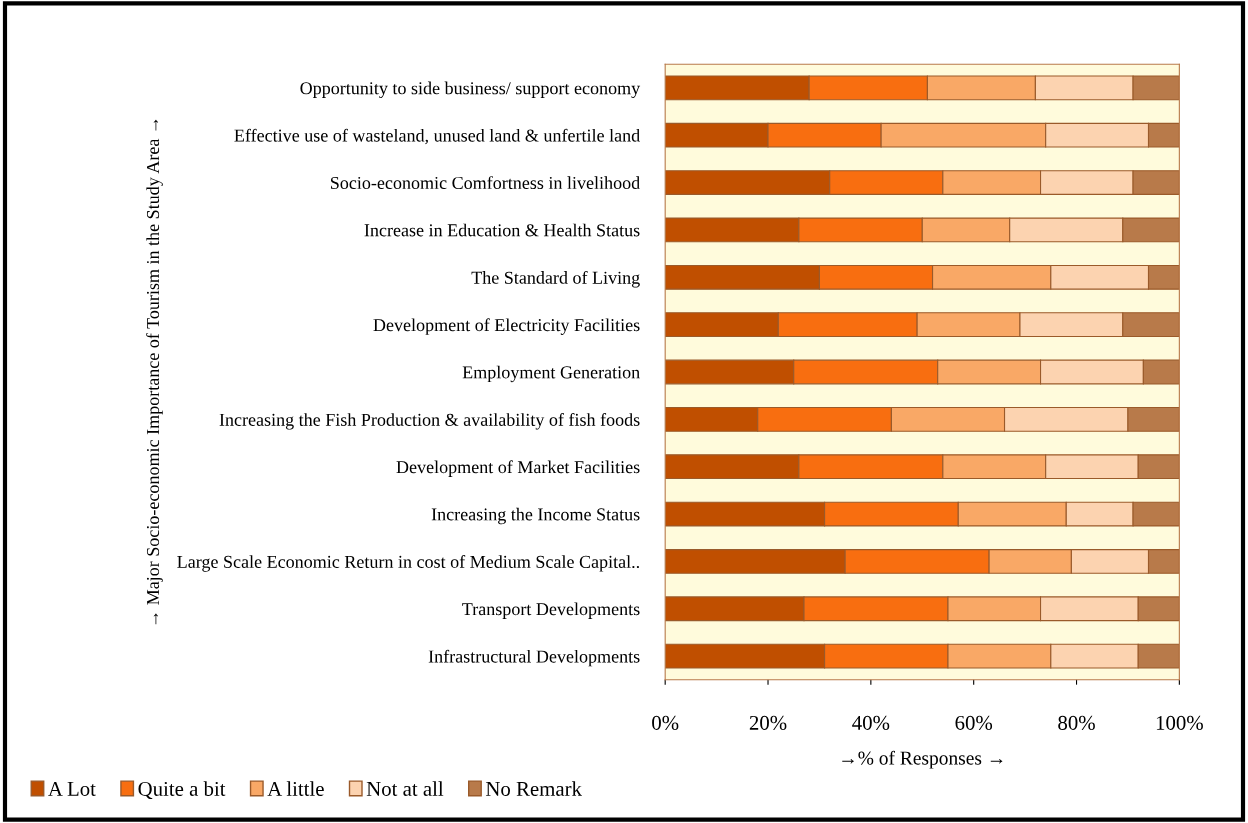 This screenshot has width=1248, height=823. Describe the element at coordinates (551, 374) in the screenshot. I see `y-tick-label: Employment Generation` at that location.